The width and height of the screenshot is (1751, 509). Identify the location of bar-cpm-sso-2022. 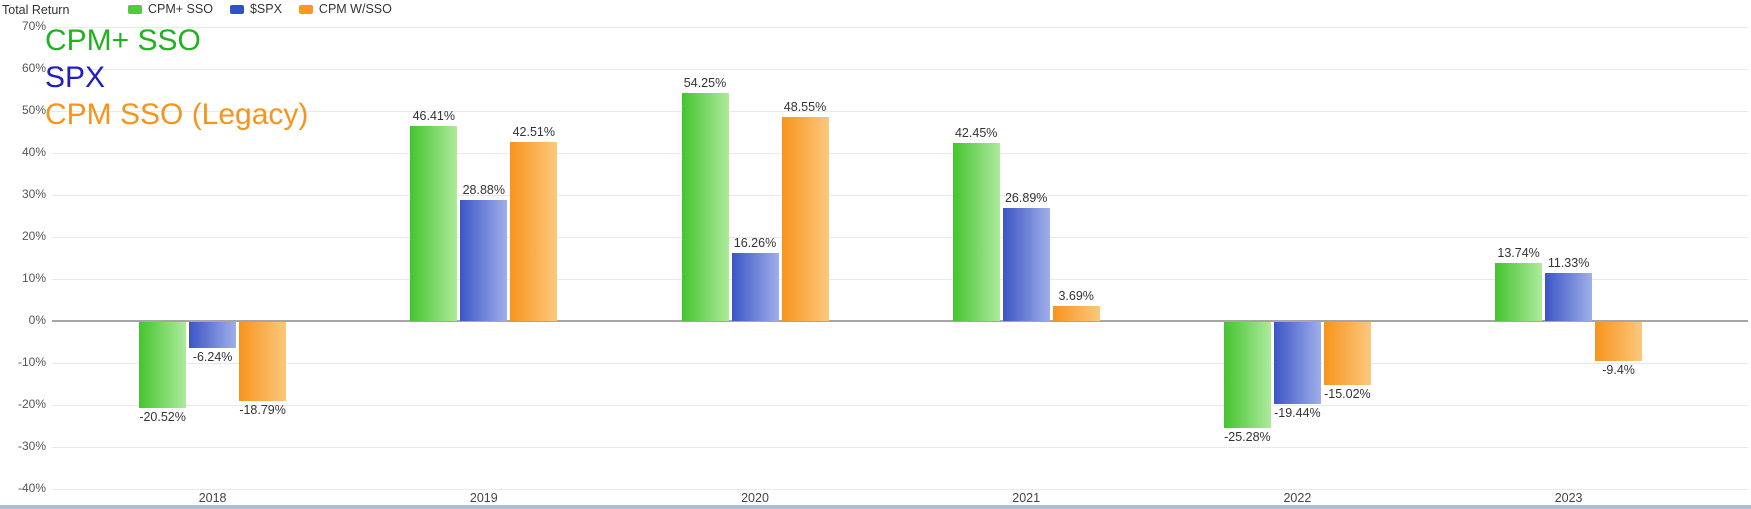
(1247, 375).